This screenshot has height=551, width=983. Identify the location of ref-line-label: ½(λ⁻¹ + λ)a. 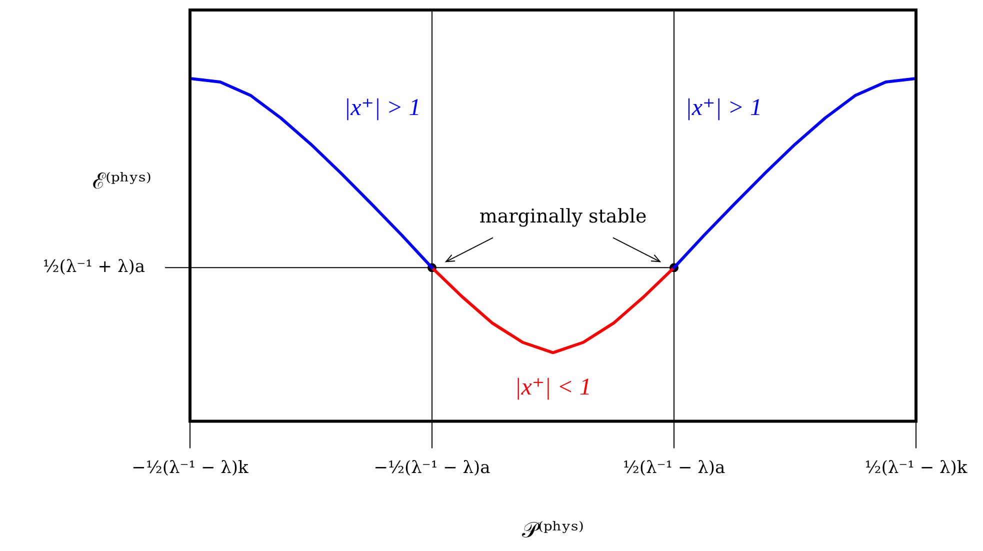
(93, 267).